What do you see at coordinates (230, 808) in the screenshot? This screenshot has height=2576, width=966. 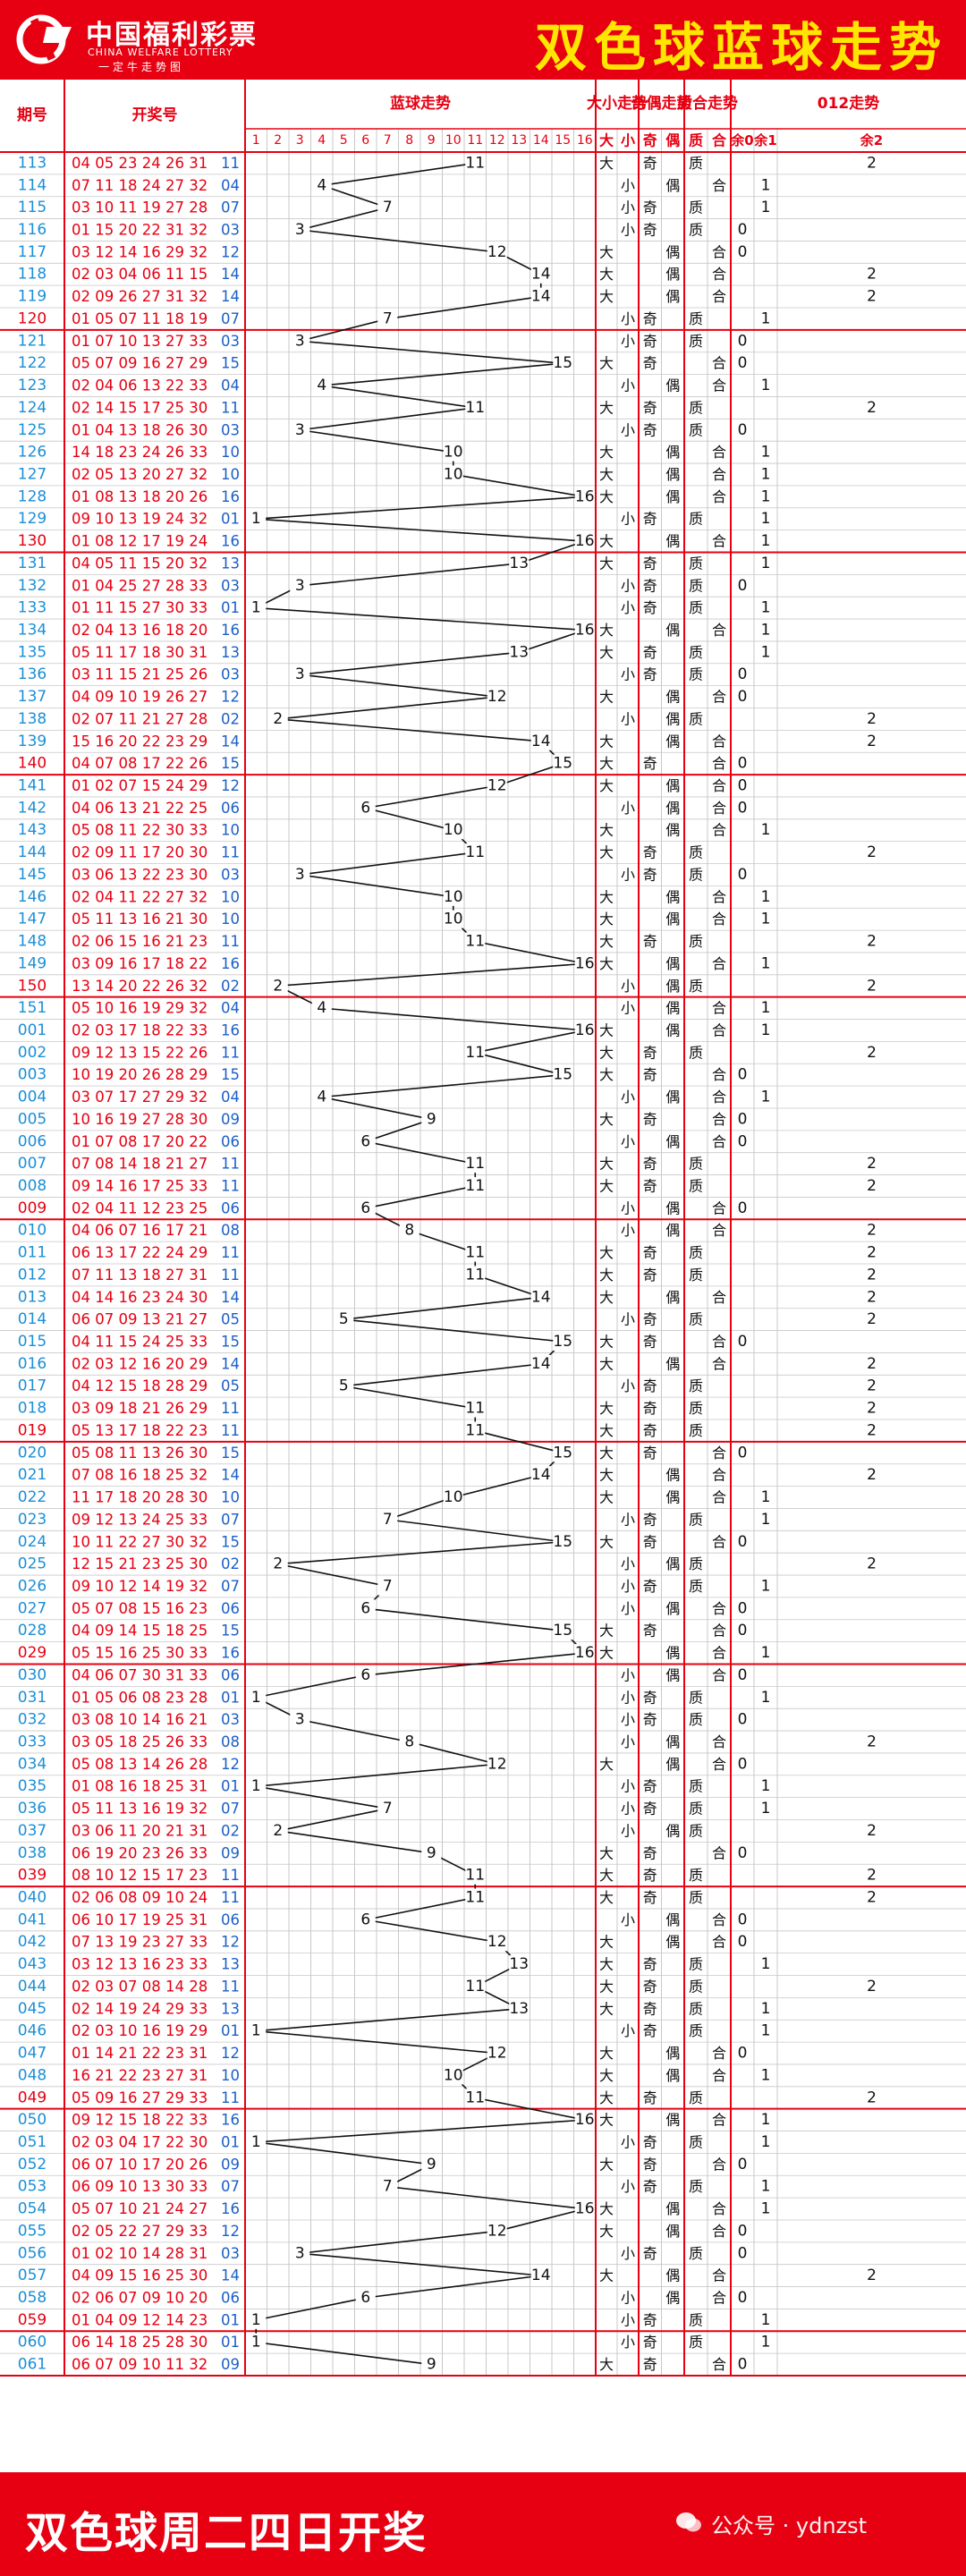 I see `blue-ball-number: 06` at bounding box center [230, 808].